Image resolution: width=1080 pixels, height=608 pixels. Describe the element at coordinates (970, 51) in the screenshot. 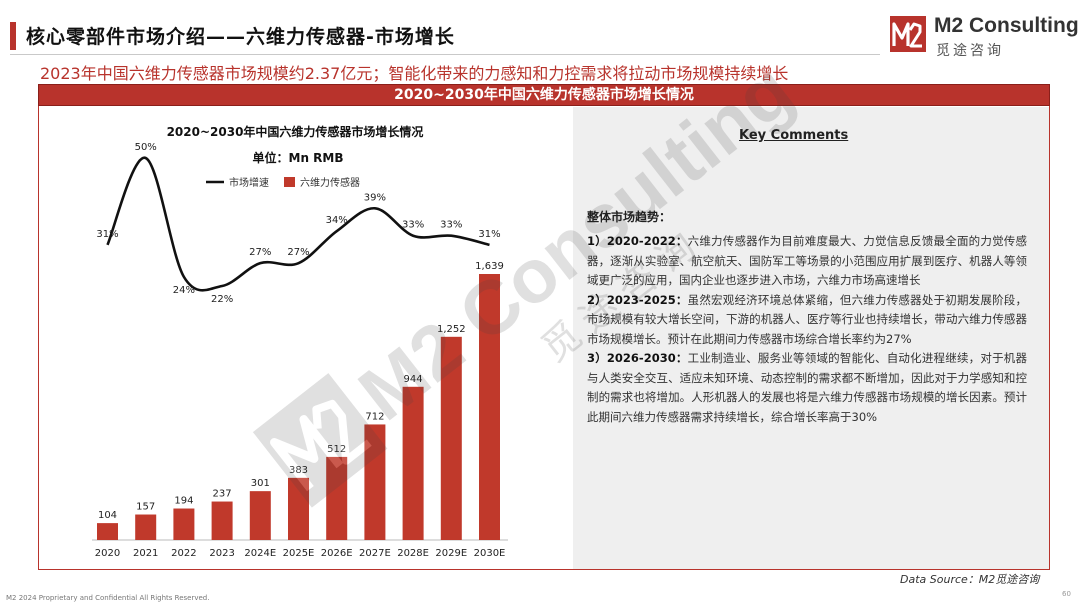

I see `logo-subtitle: 觅途咨询` at that location.